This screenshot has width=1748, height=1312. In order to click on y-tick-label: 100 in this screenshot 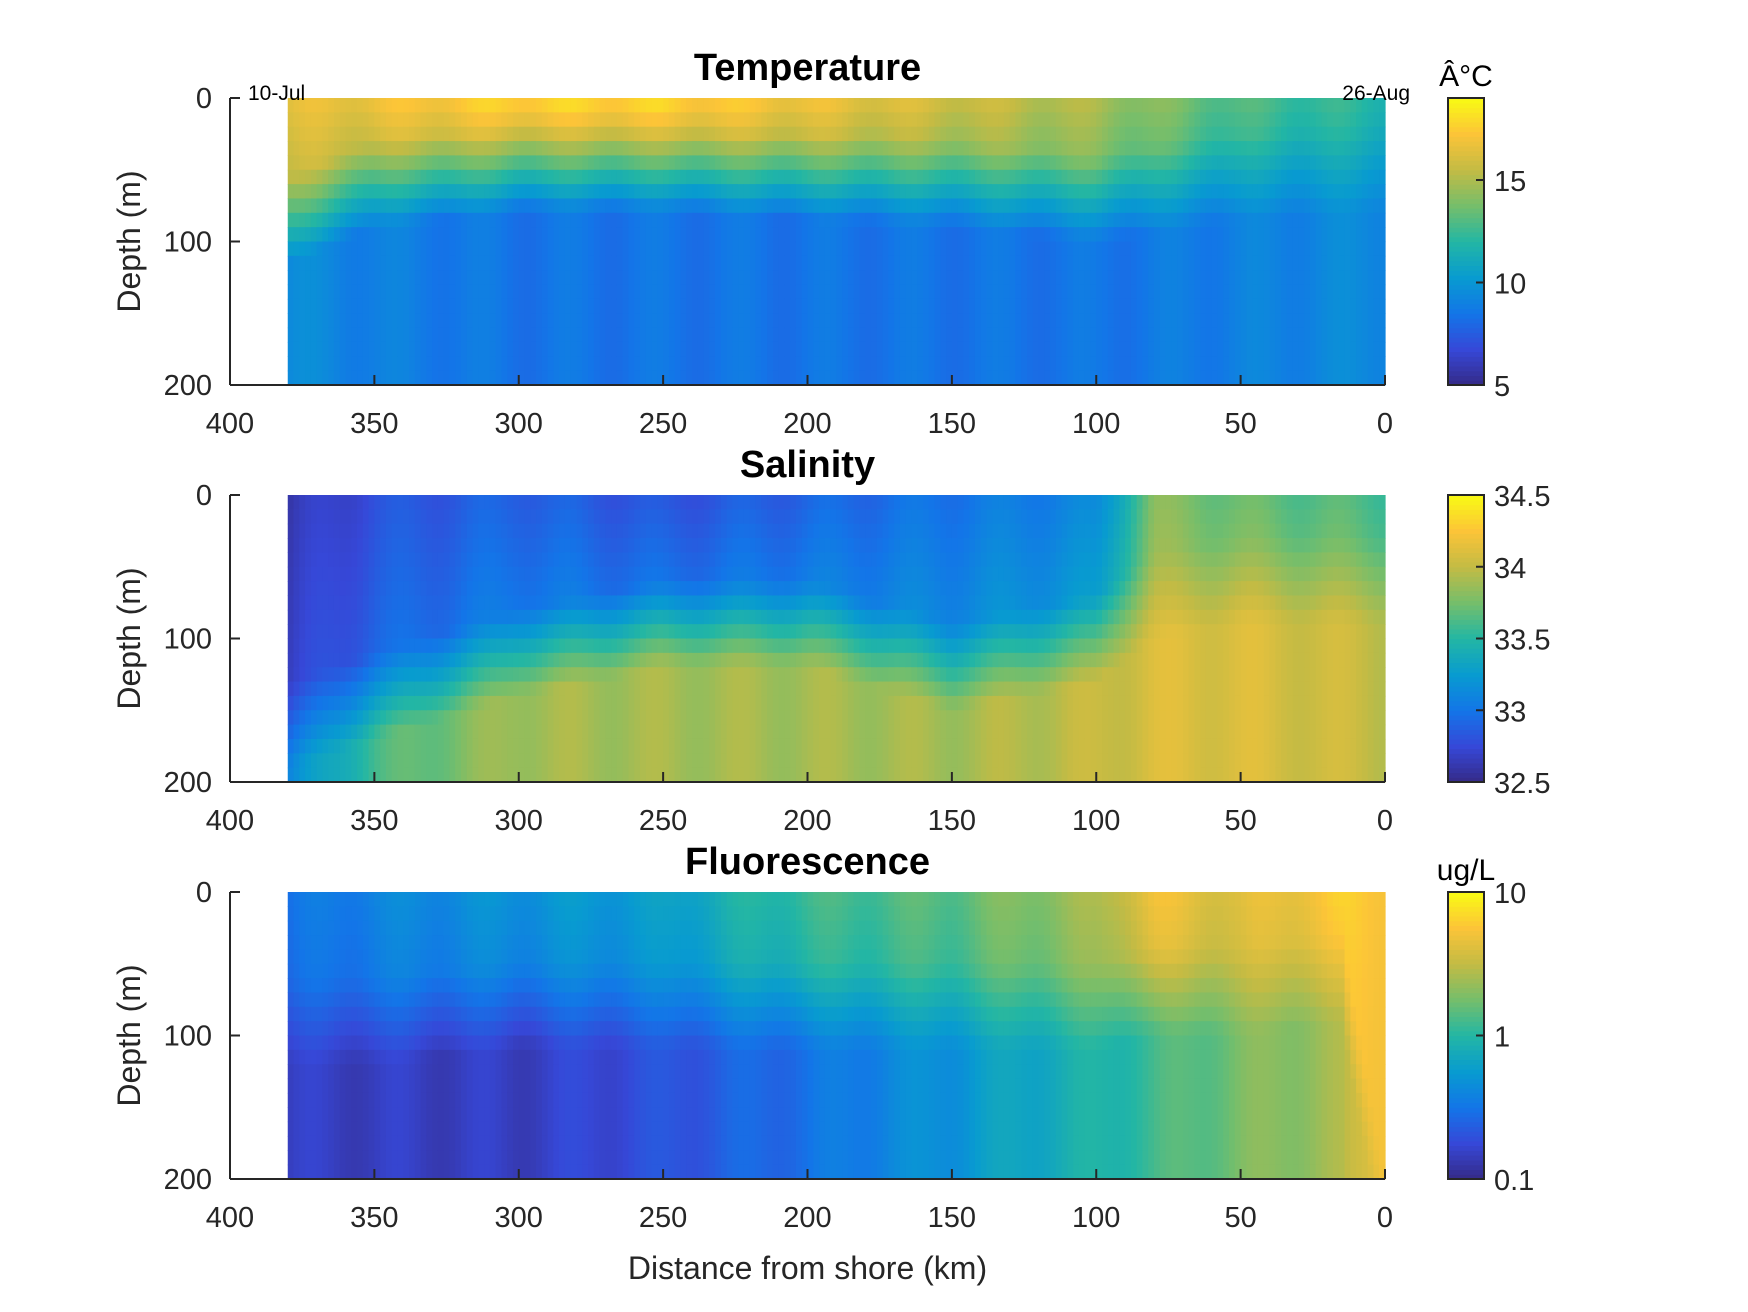, I will do `click(188, 243)`.